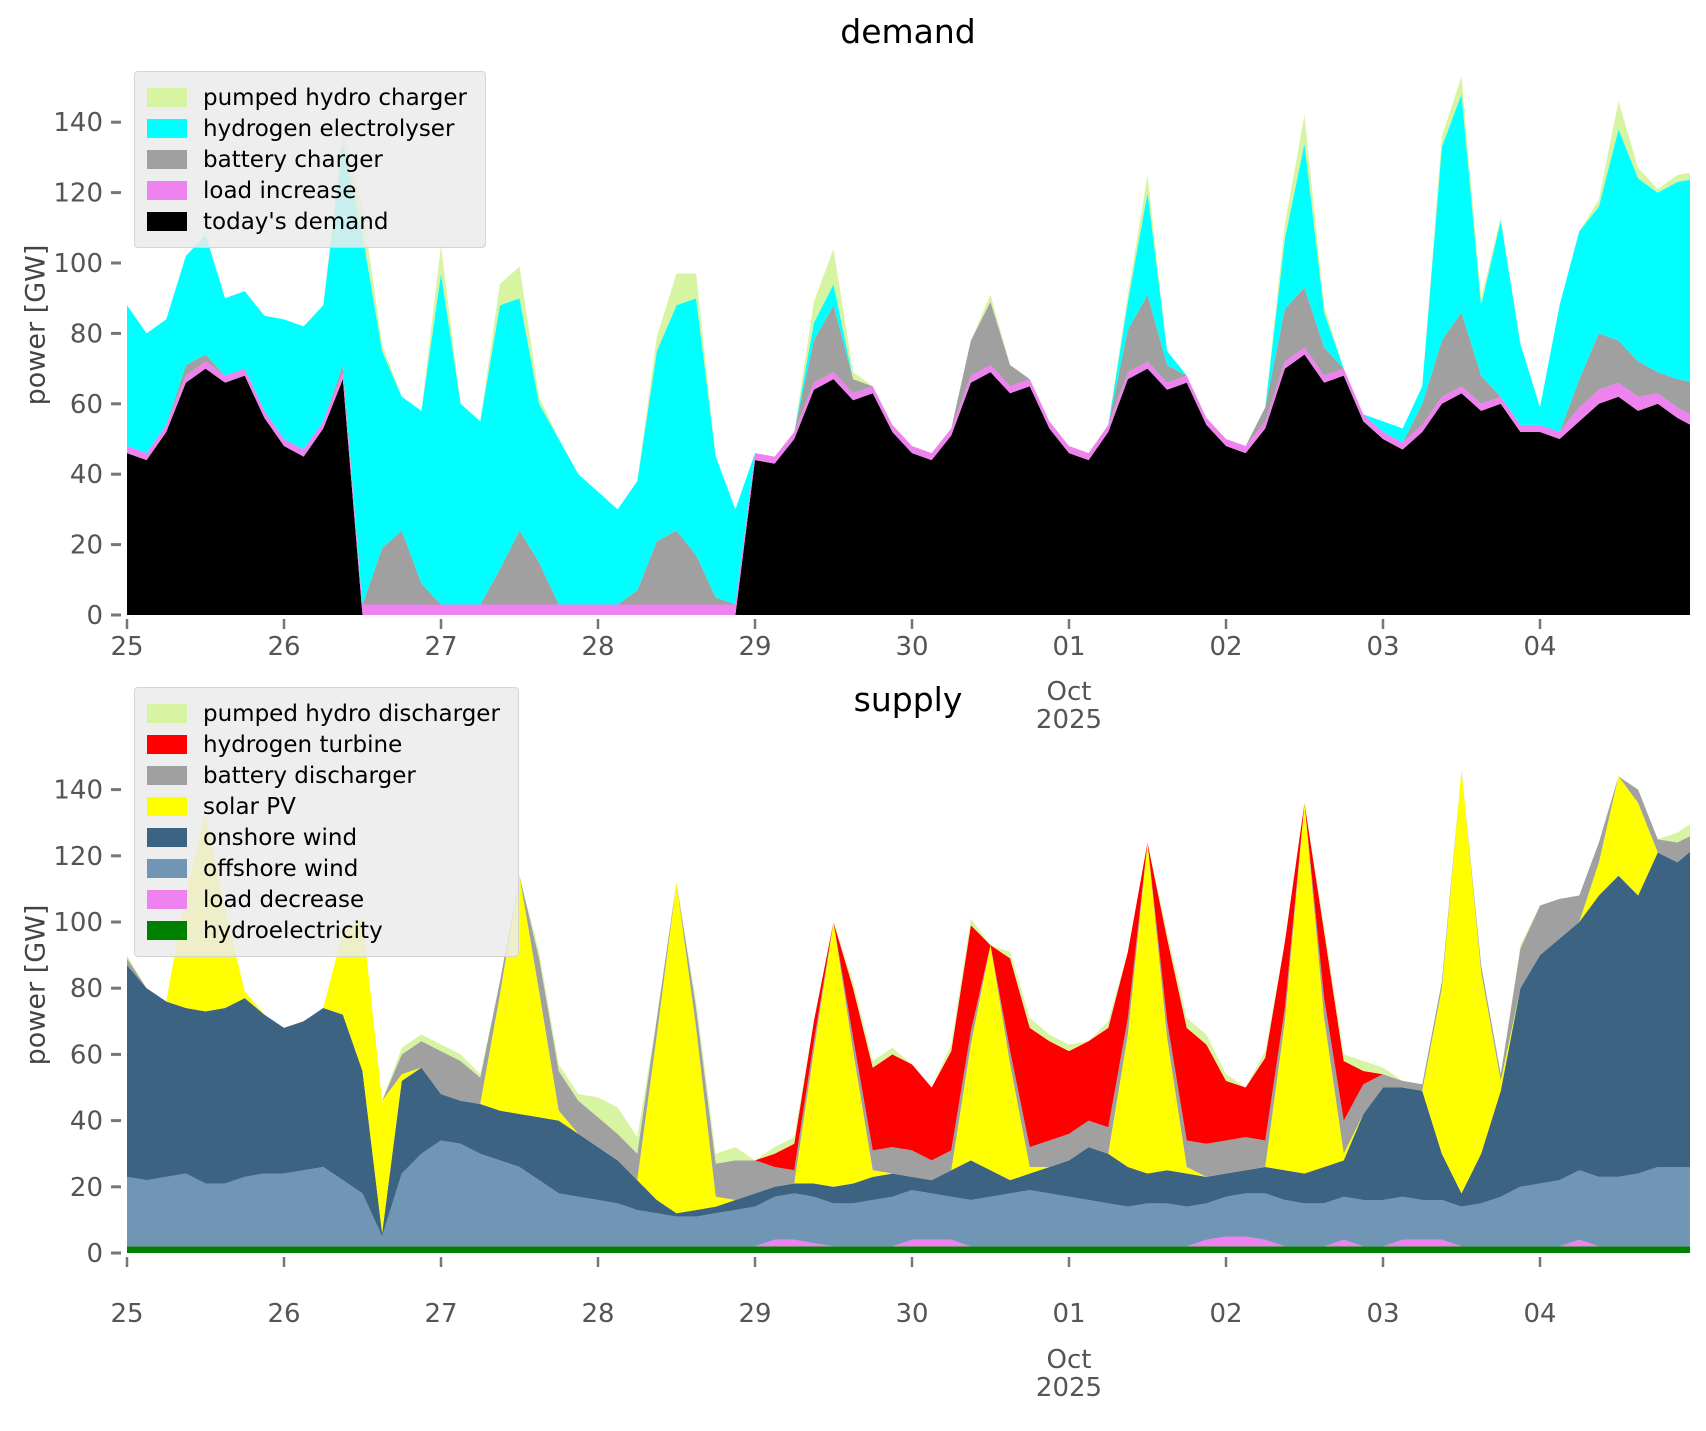 The width and height of the screenshot is (1706, 1431). I want to click on today-s-demand-swatch, so click(167, 221).